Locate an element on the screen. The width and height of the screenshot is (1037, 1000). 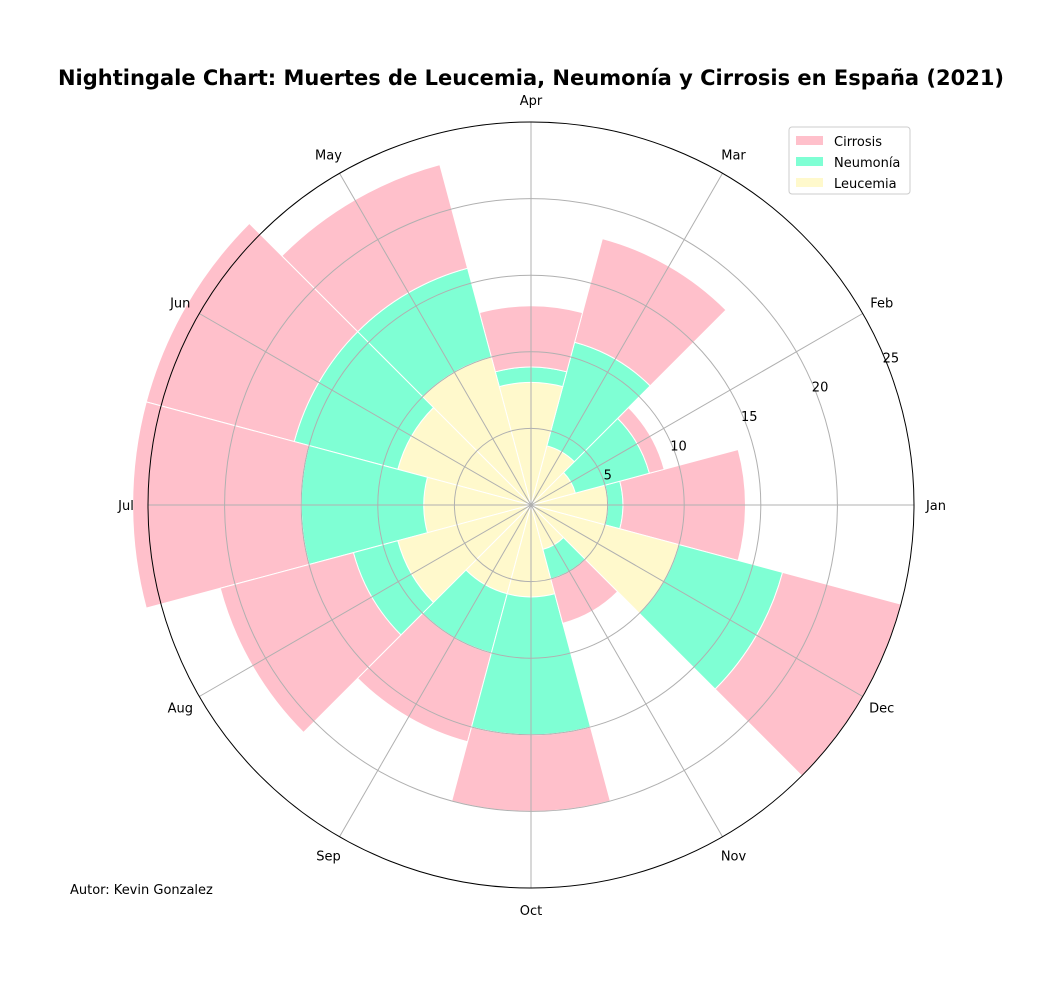
legend: Cirrosis Neumonía Leucemia is located at coordinates (849, 160).